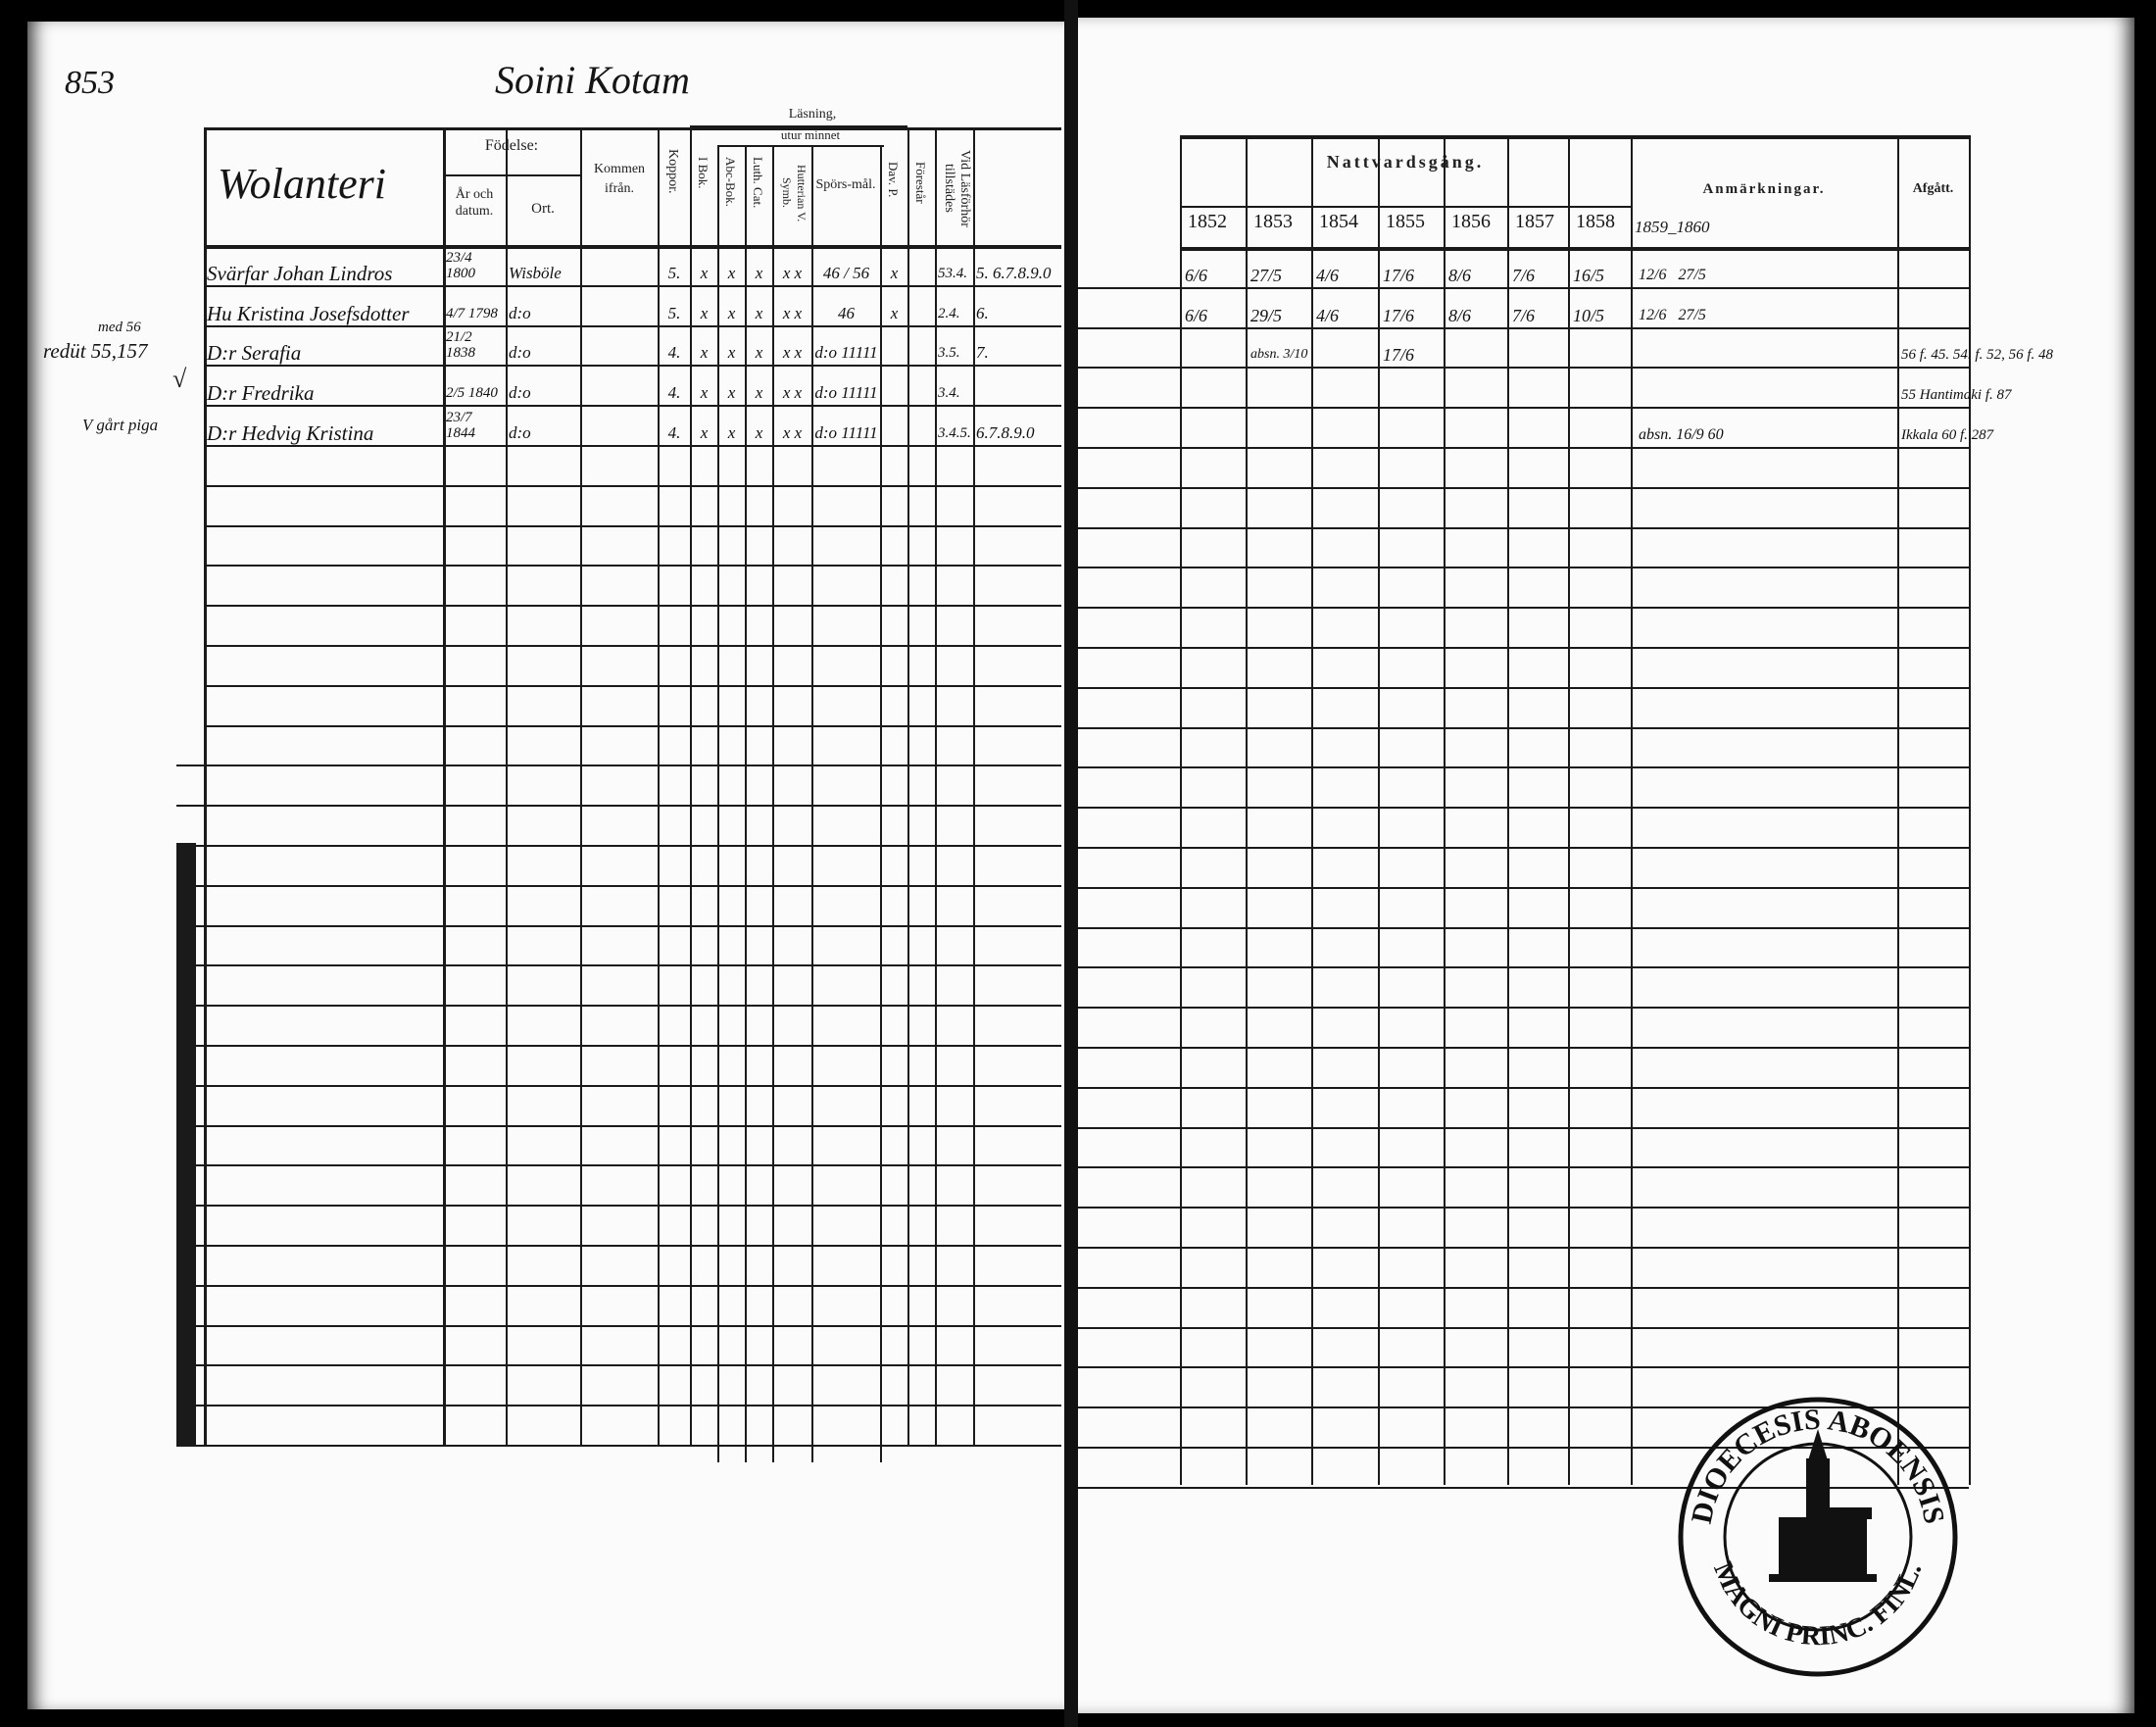 The width and height of the screenshot is (2156, 1727). Describe the element at coordinates (730, 182) in the screenshot. I see `header-abc-bok: Abc-Bok.` at that location.